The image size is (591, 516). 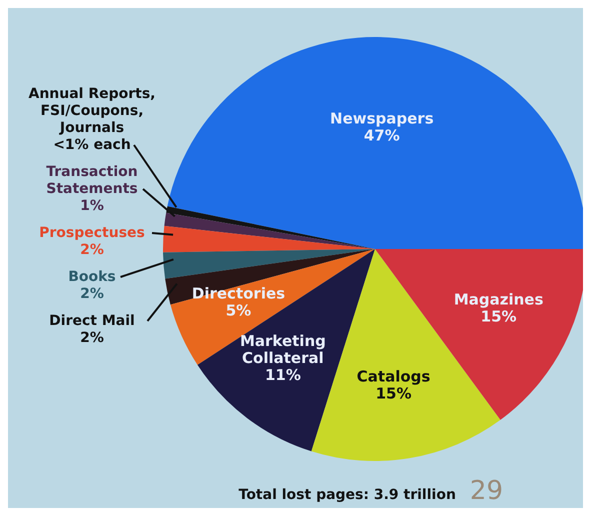 What do you see at coordinates (382, 135) in the screenshot?
I see `data-label: 47%` at bounding box center [382, 135].